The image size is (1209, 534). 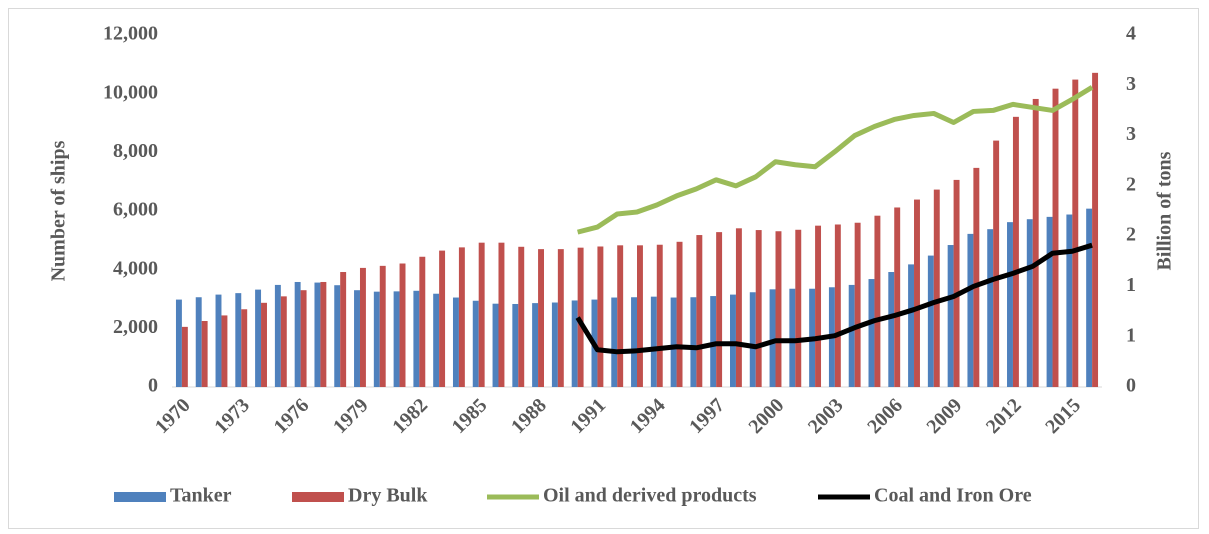 I want to click on legend-label: Oil and derived products, so click(x=650, y=496).